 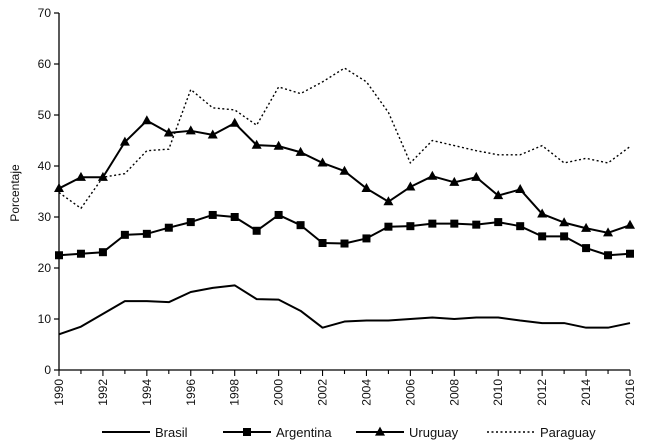 What do you see at coordinates (145, 432) in the screenshot?
I see `legend-item-brasil: Brasil` at bounding box center [145, 432].